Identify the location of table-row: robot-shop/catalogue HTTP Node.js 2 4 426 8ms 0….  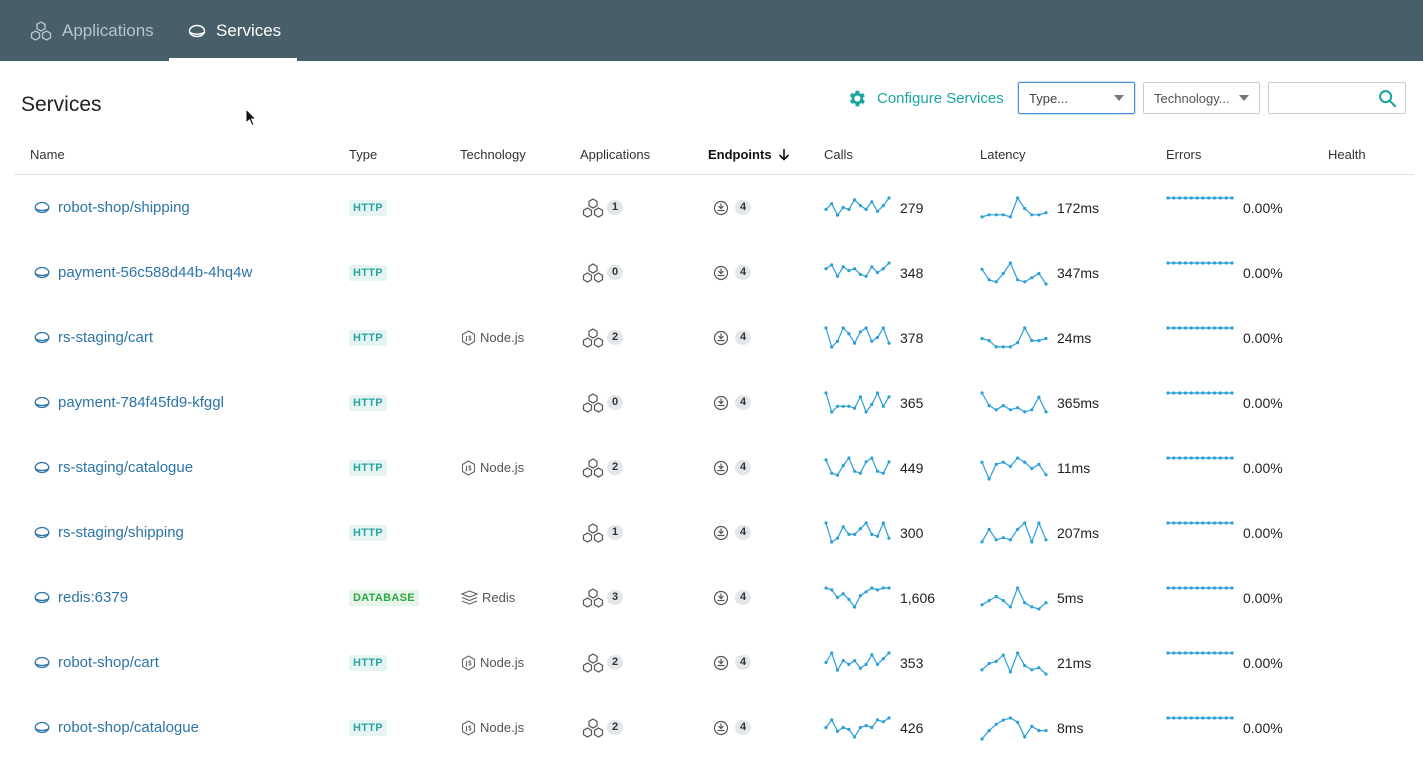
(711, 727).